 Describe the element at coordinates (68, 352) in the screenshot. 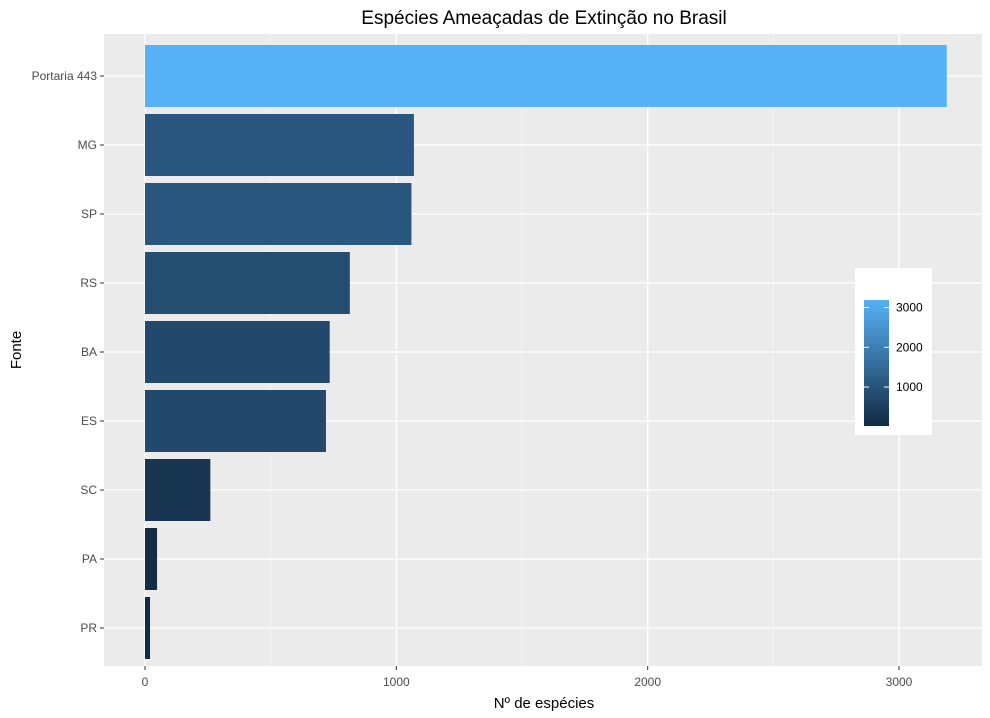

I see `y-axis: Portaria 443 MG SP RS BA ES SC PA PR` at that location.